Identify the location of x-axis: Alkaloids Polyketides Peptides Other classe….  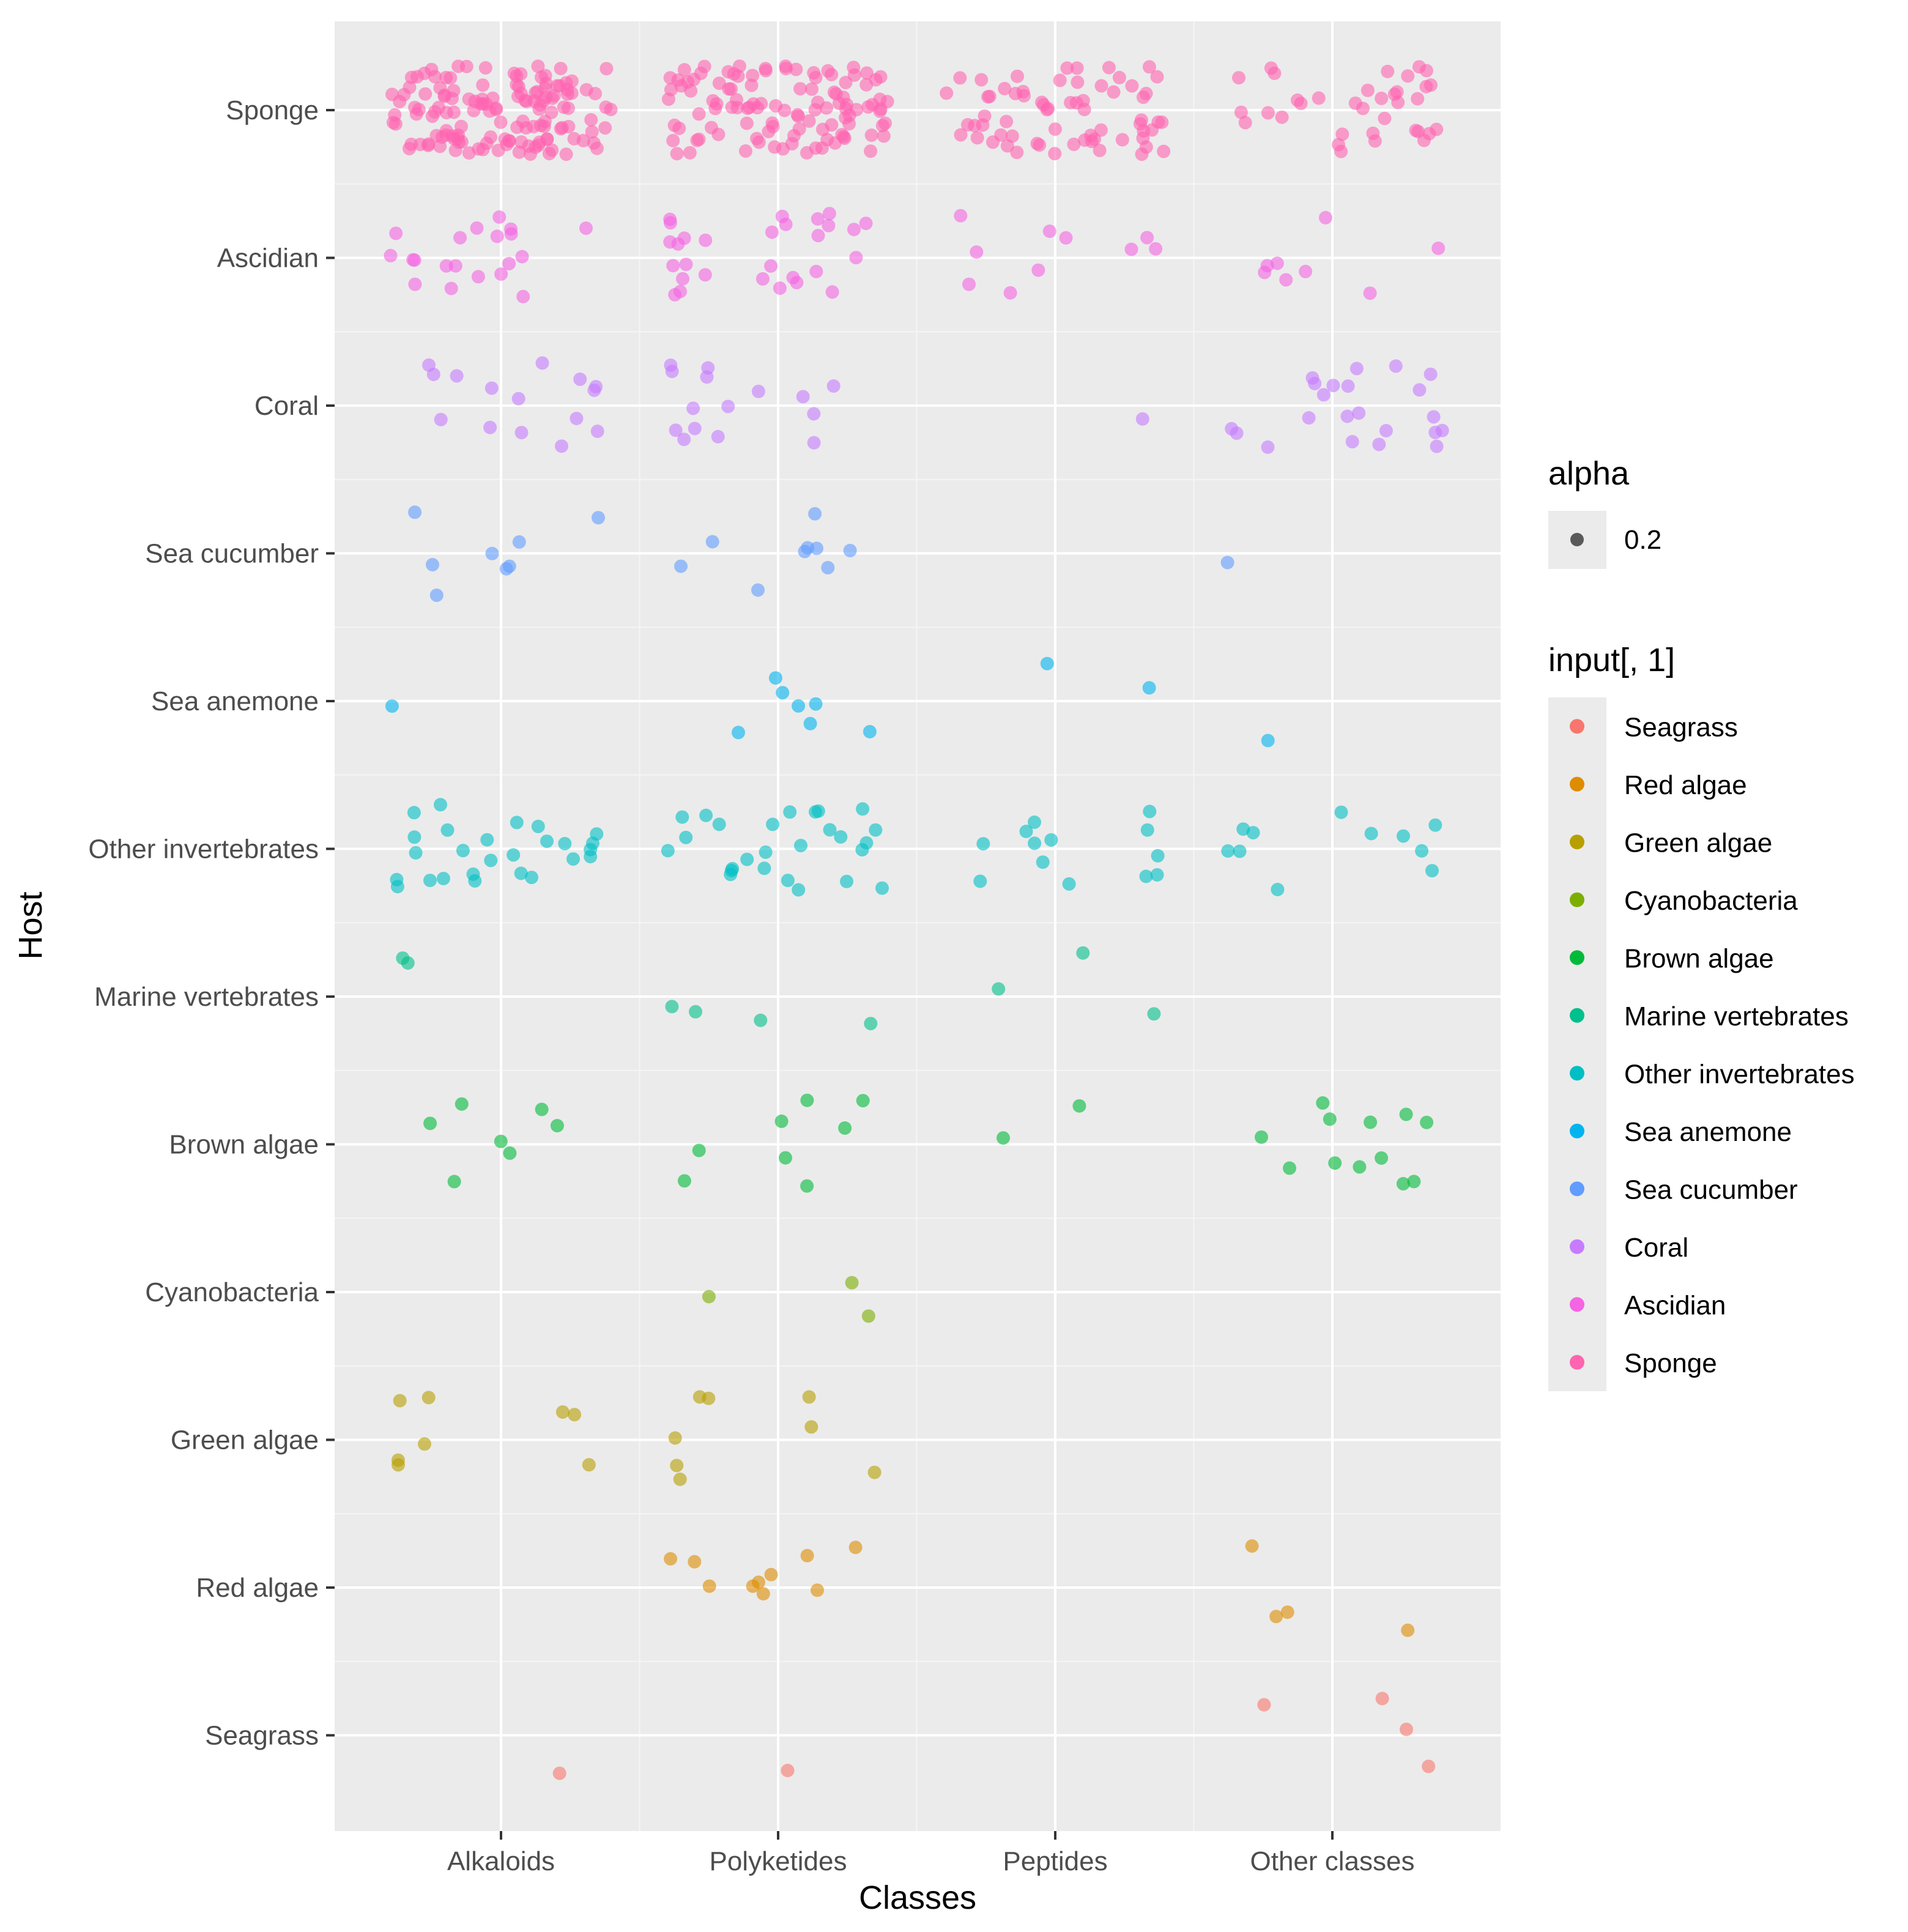
(930, 1853).